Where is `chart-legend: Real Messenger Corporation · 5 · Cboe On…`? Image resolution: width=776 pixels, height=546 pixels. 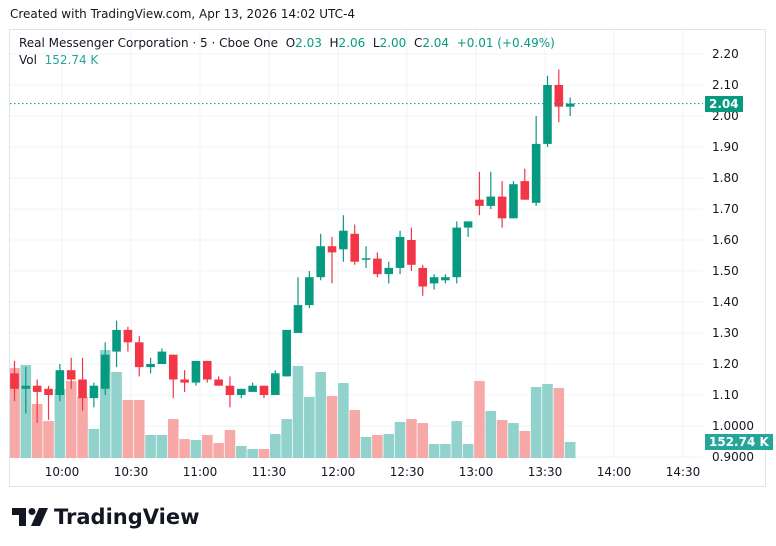 chart-legend: Real Messenger Corporation · 5 · Cboe On… is located at coordinates (287, 52).